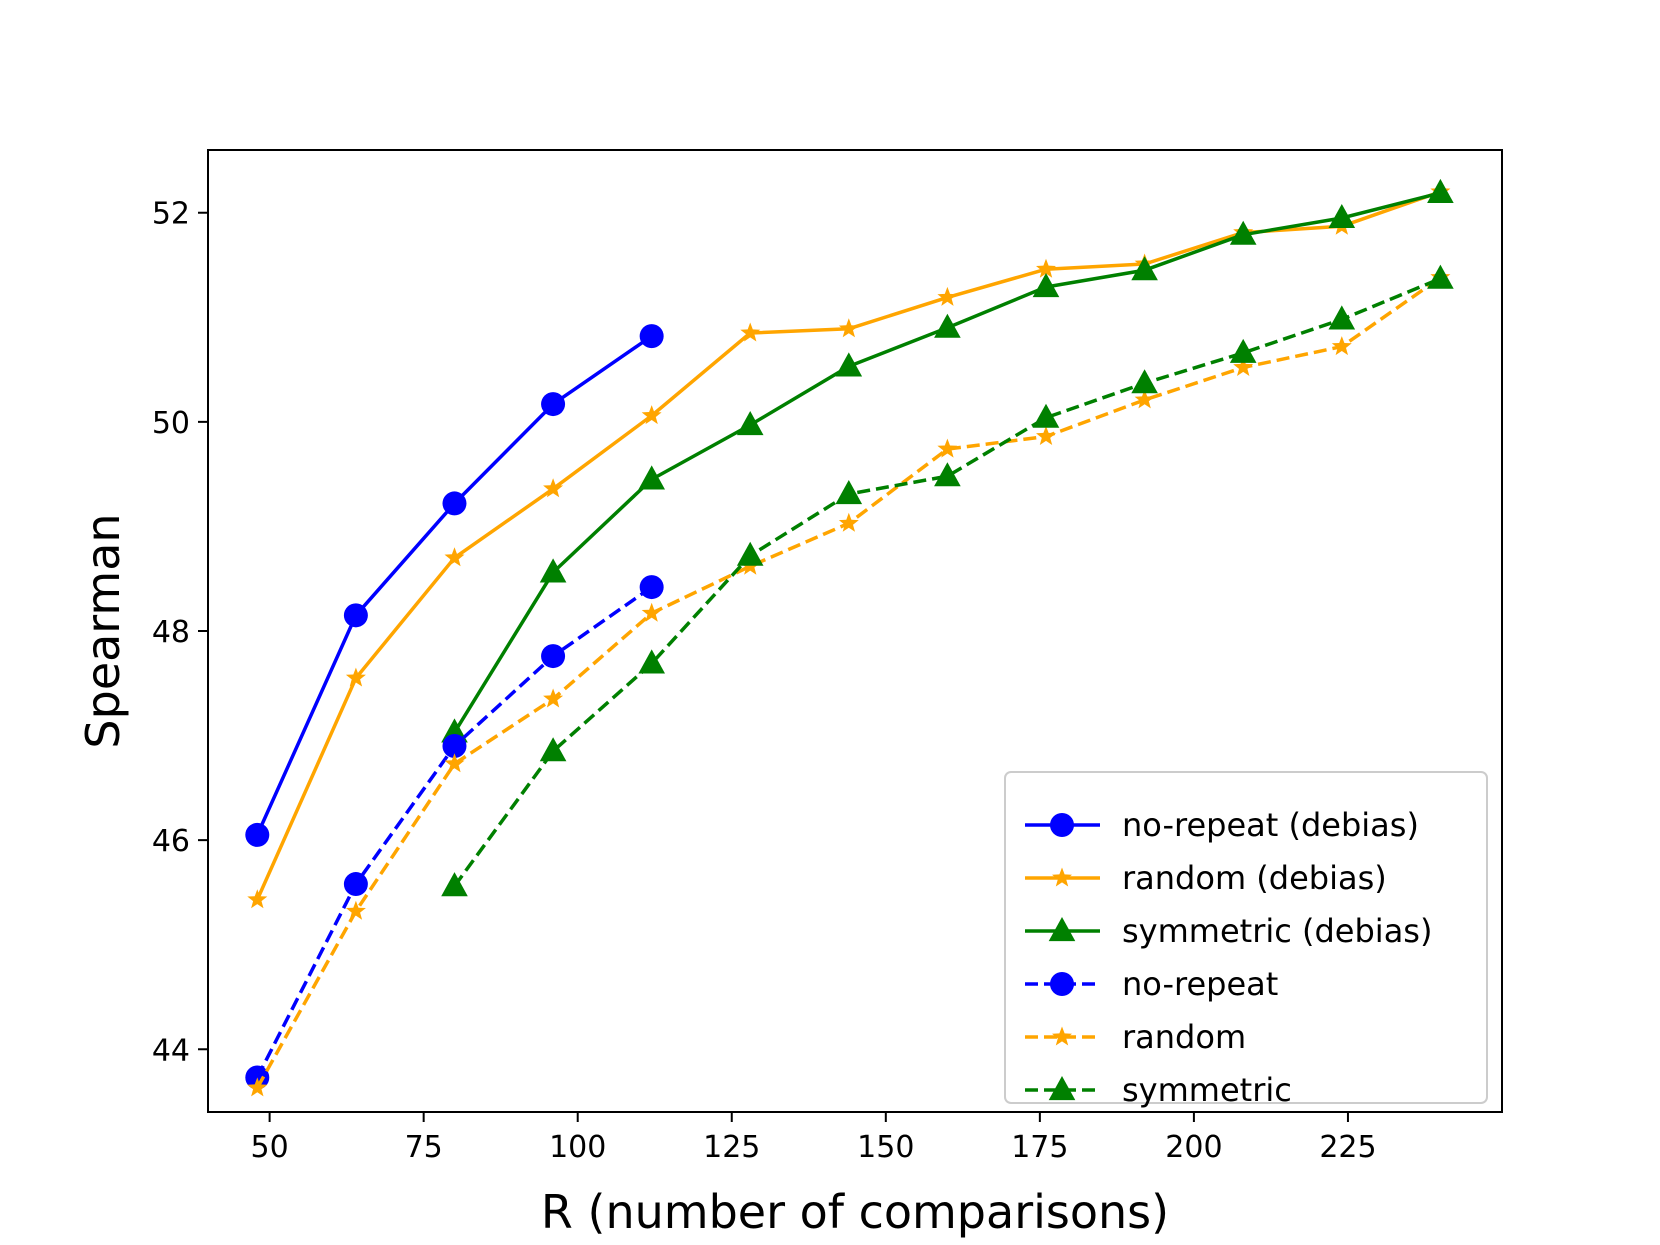  I want to click on legend-label: symmetric, so click(1207, 1090).